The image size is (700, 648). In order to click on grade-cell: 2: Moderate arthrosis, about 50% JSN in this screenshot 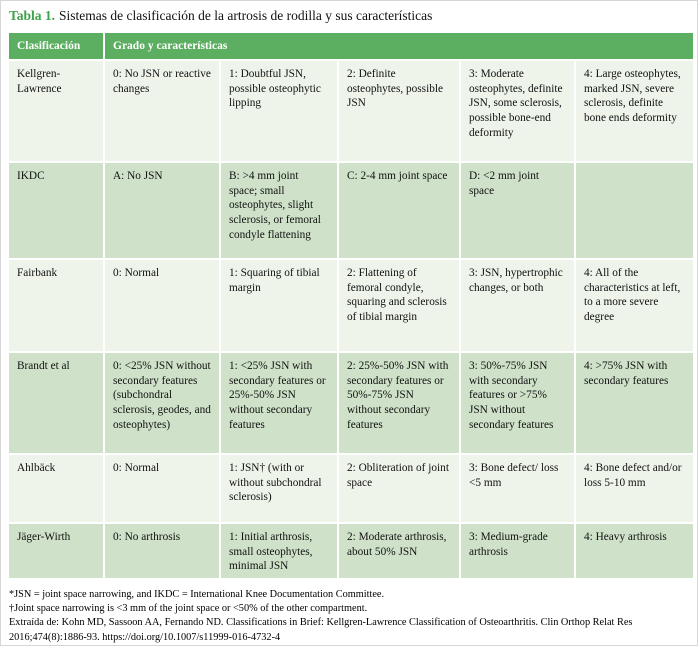, I will do `click(399, 550)`.